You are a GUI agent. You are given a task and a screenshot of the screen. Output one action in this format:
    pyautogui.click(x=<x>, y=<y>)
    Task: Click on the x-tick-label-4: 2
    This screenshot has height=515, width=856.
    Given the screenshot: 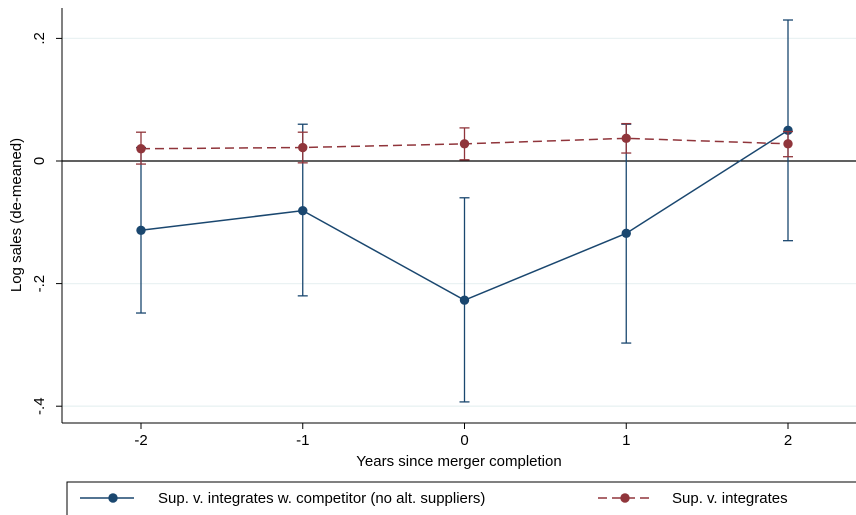 What is the action you would take?
    pyautogui.click(x=788, y=440)
    